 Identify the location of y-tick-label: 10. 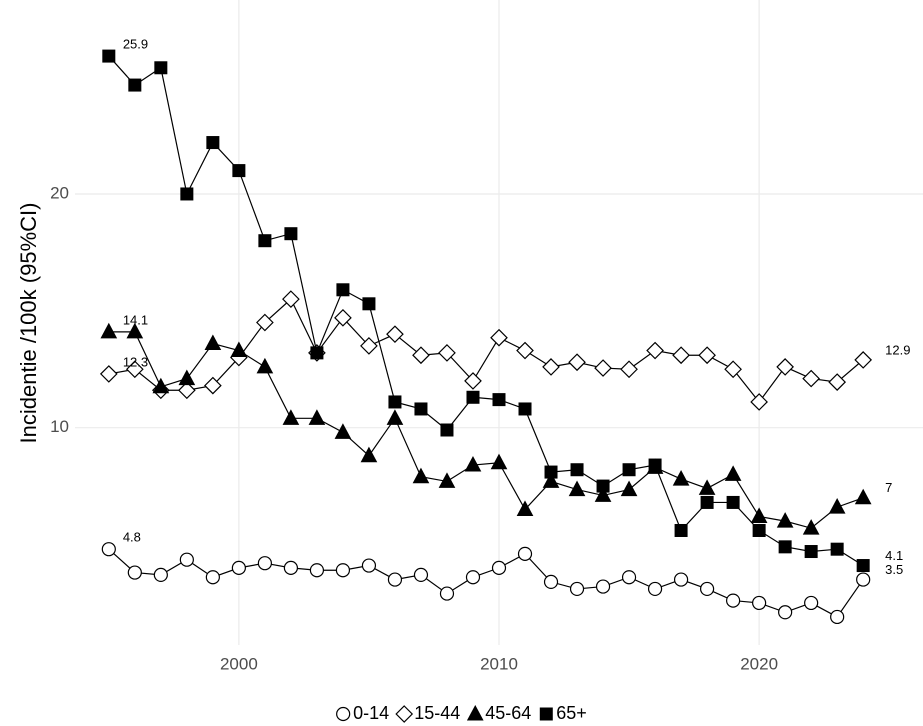
(59, 426).